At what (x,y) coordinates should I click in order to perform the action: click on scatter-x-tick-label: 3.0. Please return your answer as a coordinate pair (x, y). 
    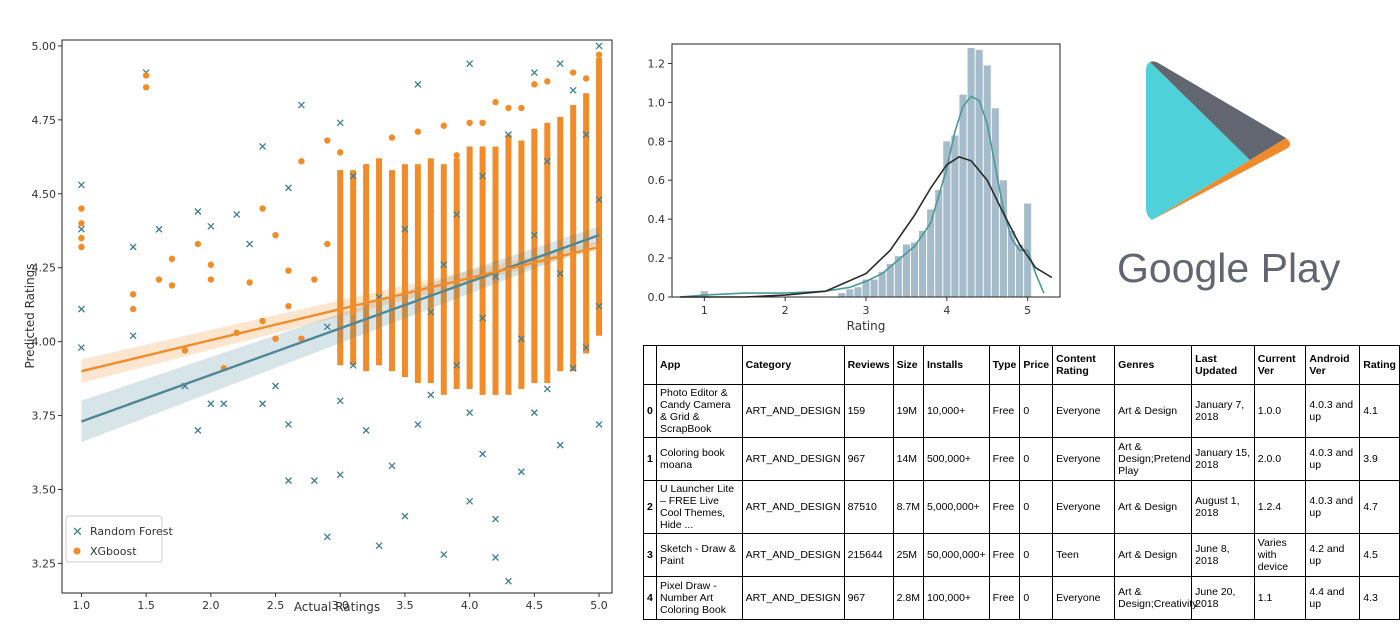
    Looking at the image, I should click on (340, 605).